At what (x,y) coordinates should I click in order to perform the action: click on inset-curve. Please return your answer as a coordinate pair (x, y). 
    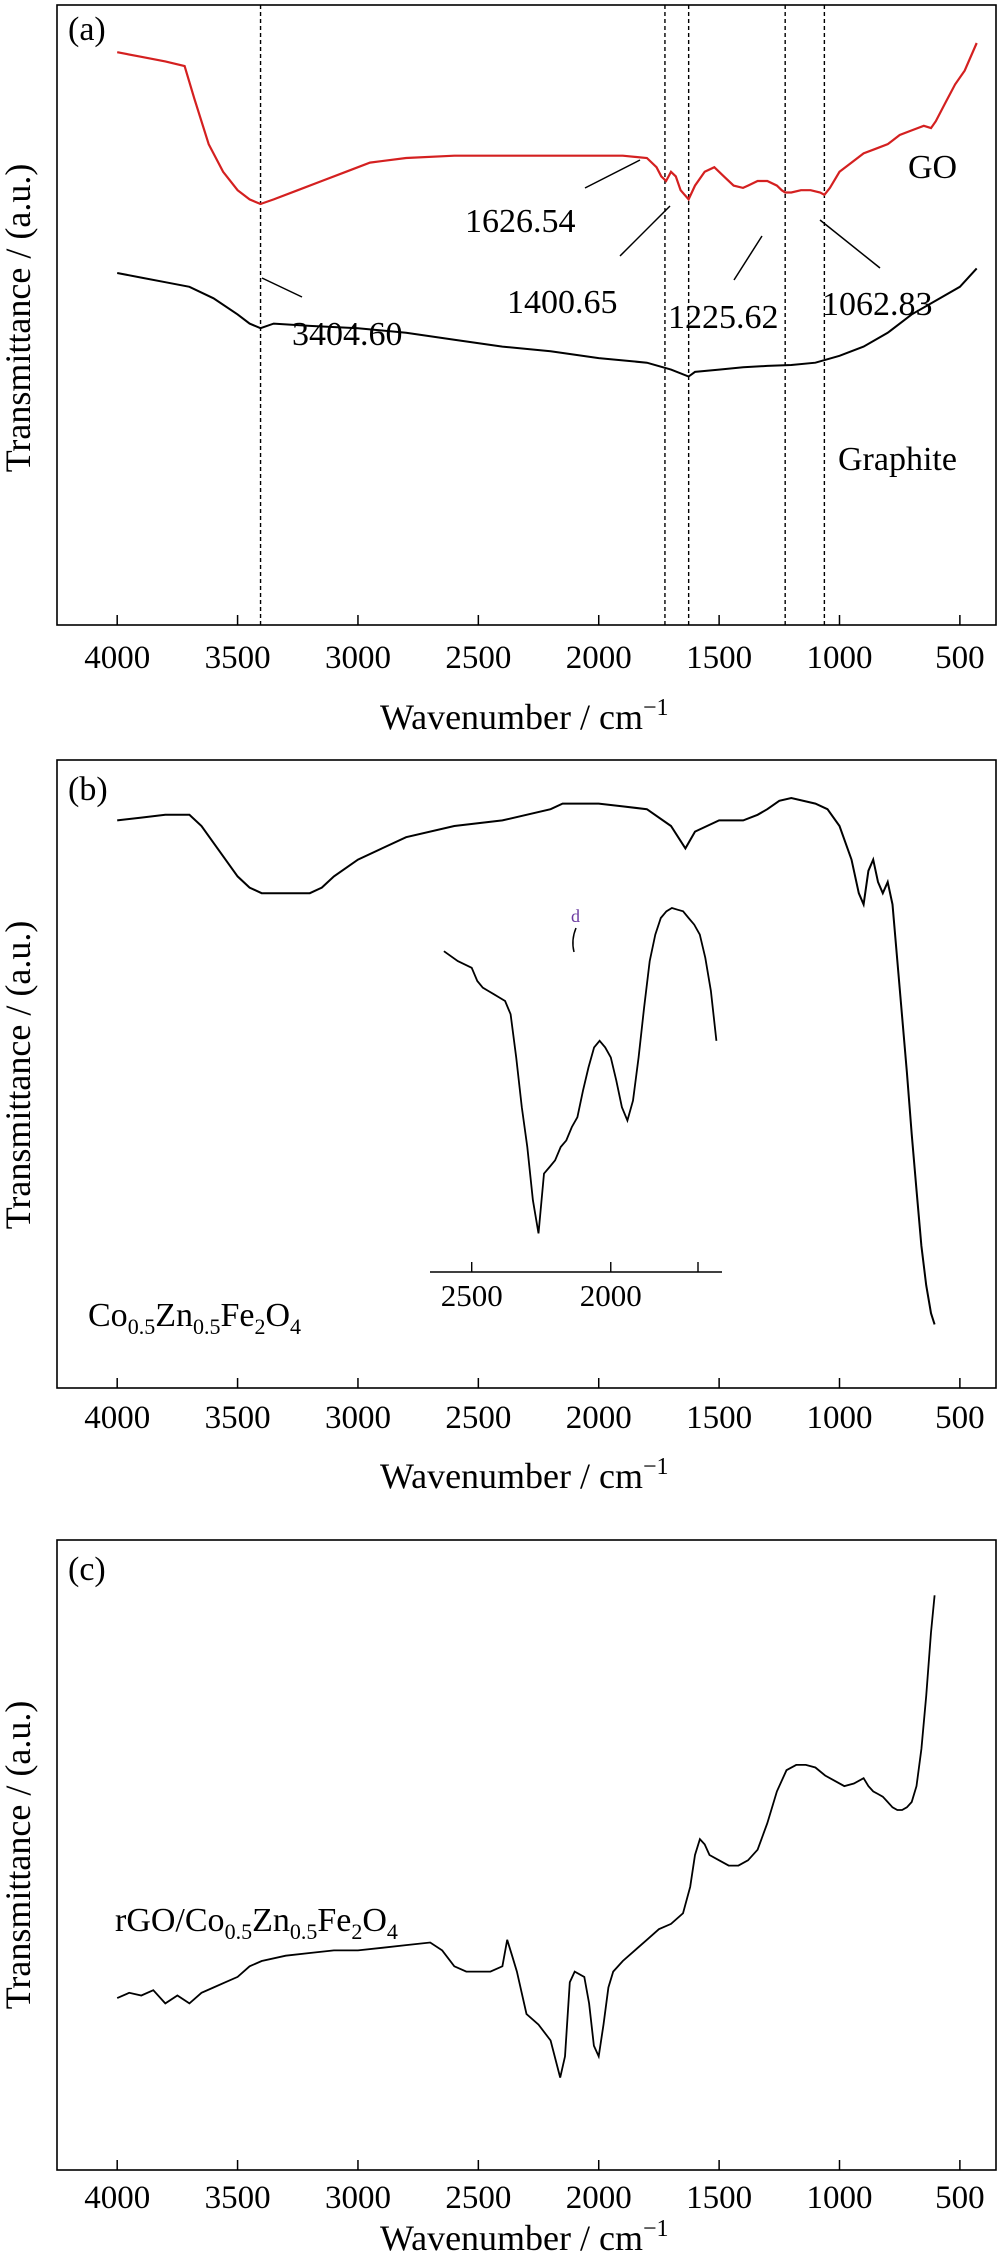
    Looking at the image, I should click on (580, 1070).